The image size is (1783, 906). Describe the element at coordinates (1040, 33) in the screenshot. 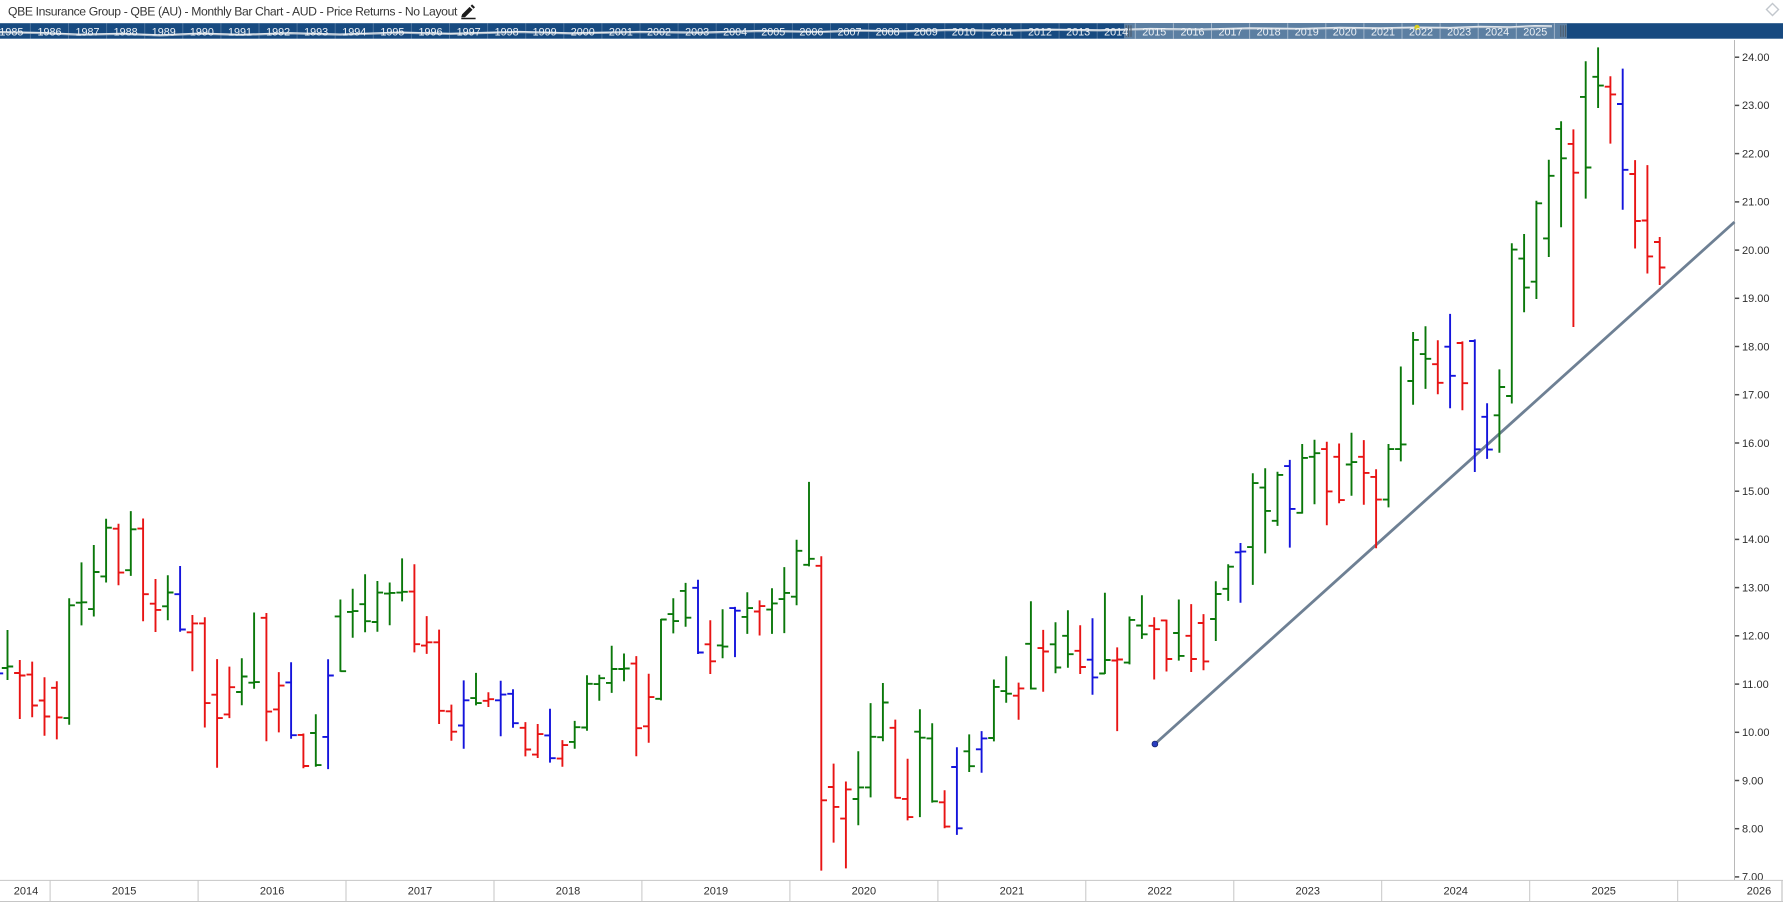

I see `svg-text: 2012` at that location.